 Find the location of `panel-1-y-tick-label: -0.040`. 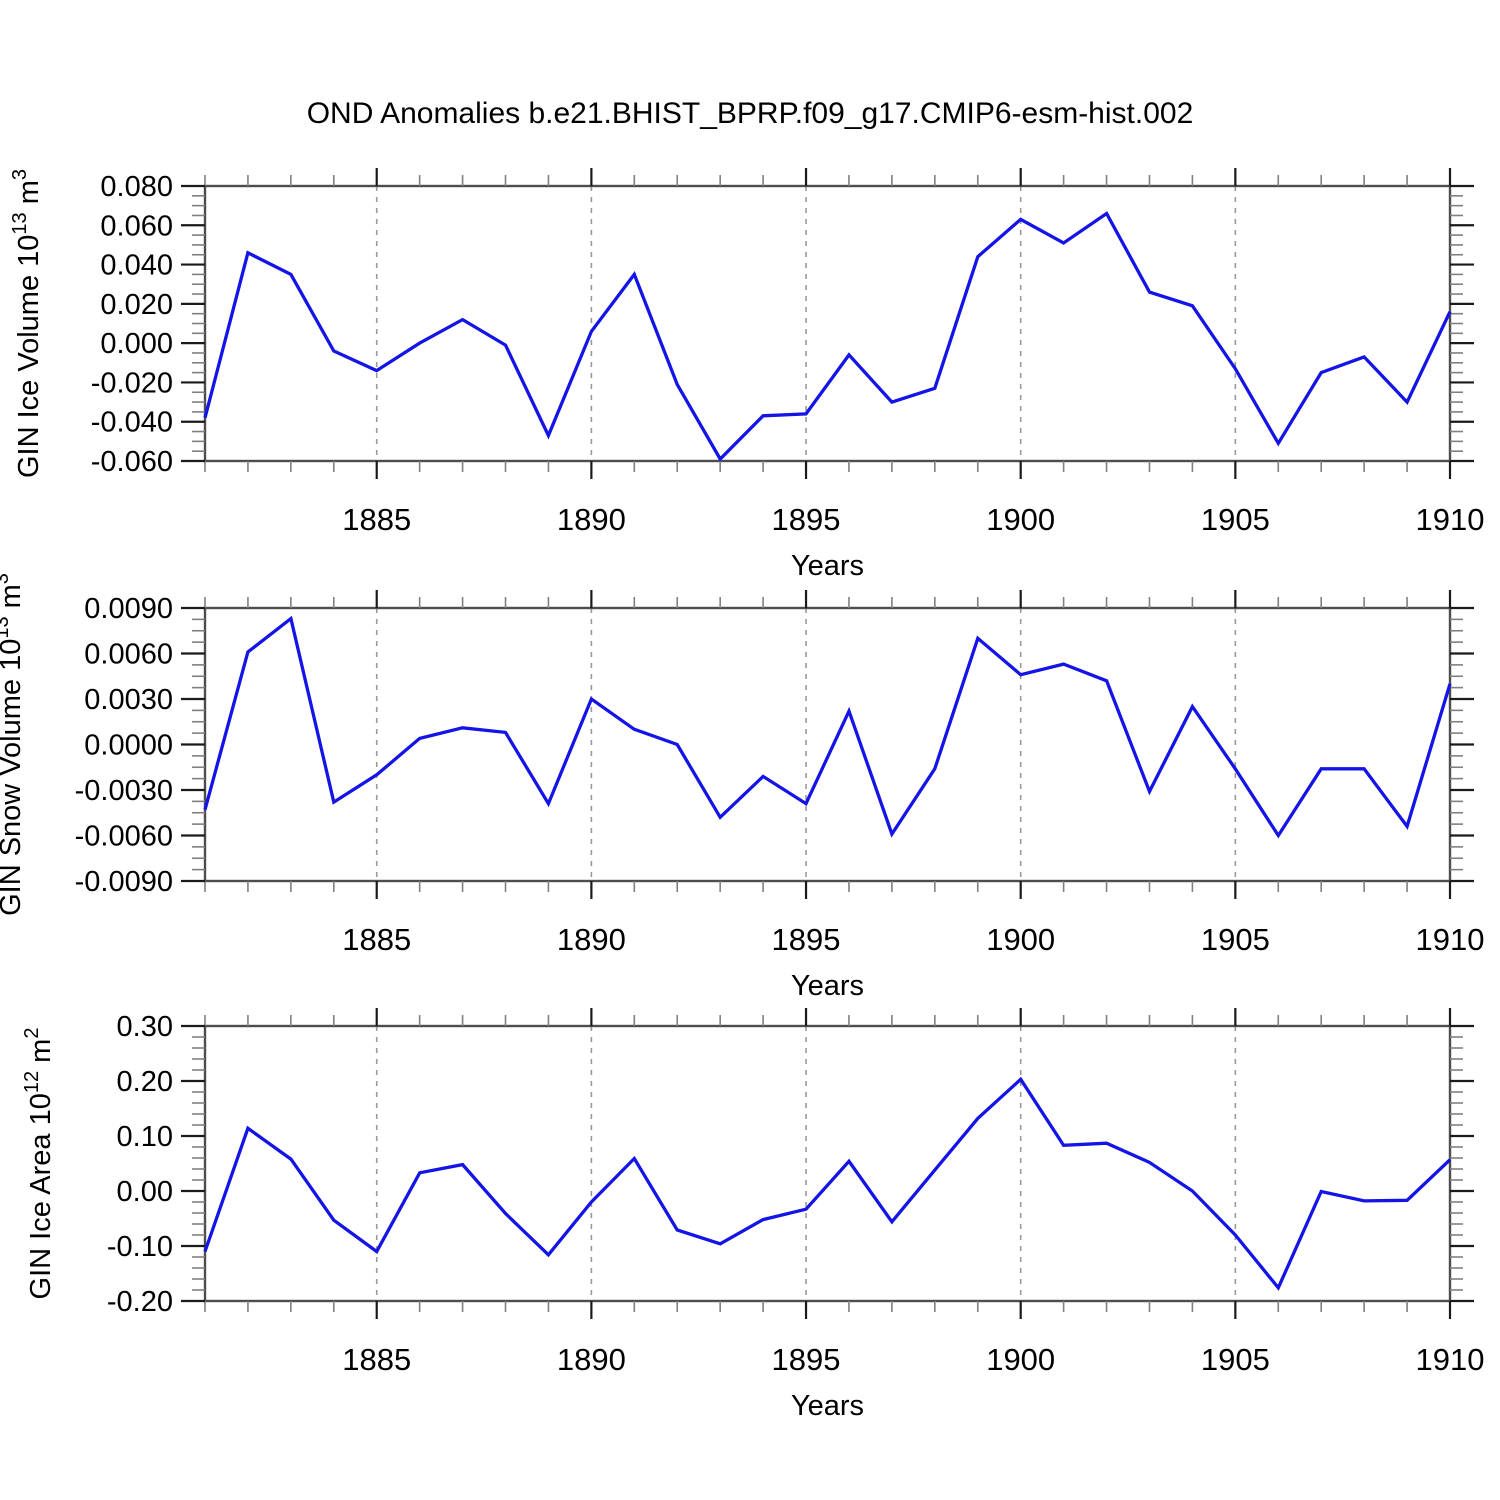

panel-1-y-tick-label: -0.040 is located at coordinates (132, 423).